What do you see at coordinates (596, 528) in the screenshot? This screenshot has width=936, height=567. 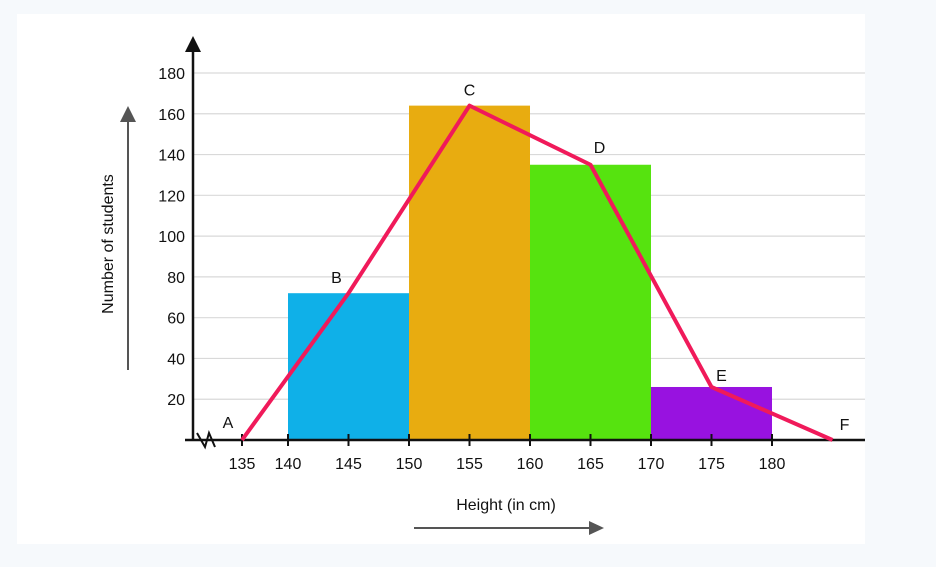 I see `right-arrow-icon` at bounding box center [596, 528].